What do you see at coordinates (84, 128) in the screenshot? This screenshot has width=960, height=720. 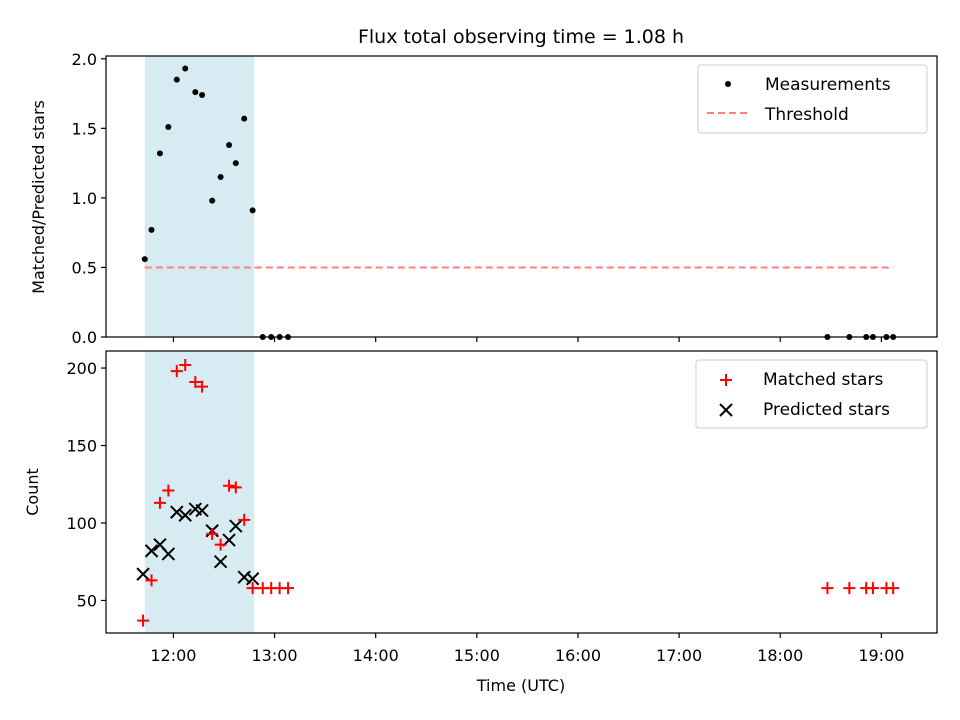 I see `top-y-tick-label: 1.5` at bounding box center [84, 128].